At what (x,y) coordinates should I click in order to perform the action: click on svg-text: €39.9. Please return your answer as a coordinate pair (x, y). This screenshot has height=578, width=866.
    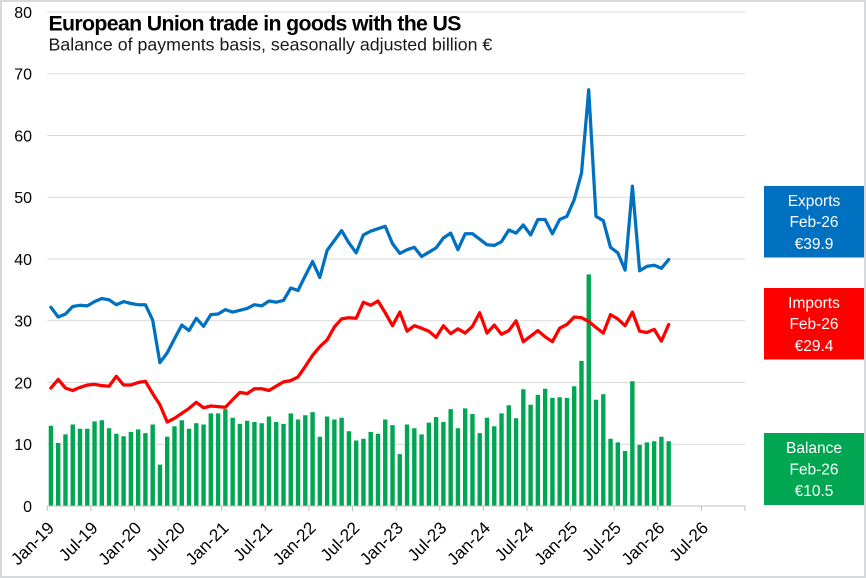
    Looking at the image, I should click on (814, 244).